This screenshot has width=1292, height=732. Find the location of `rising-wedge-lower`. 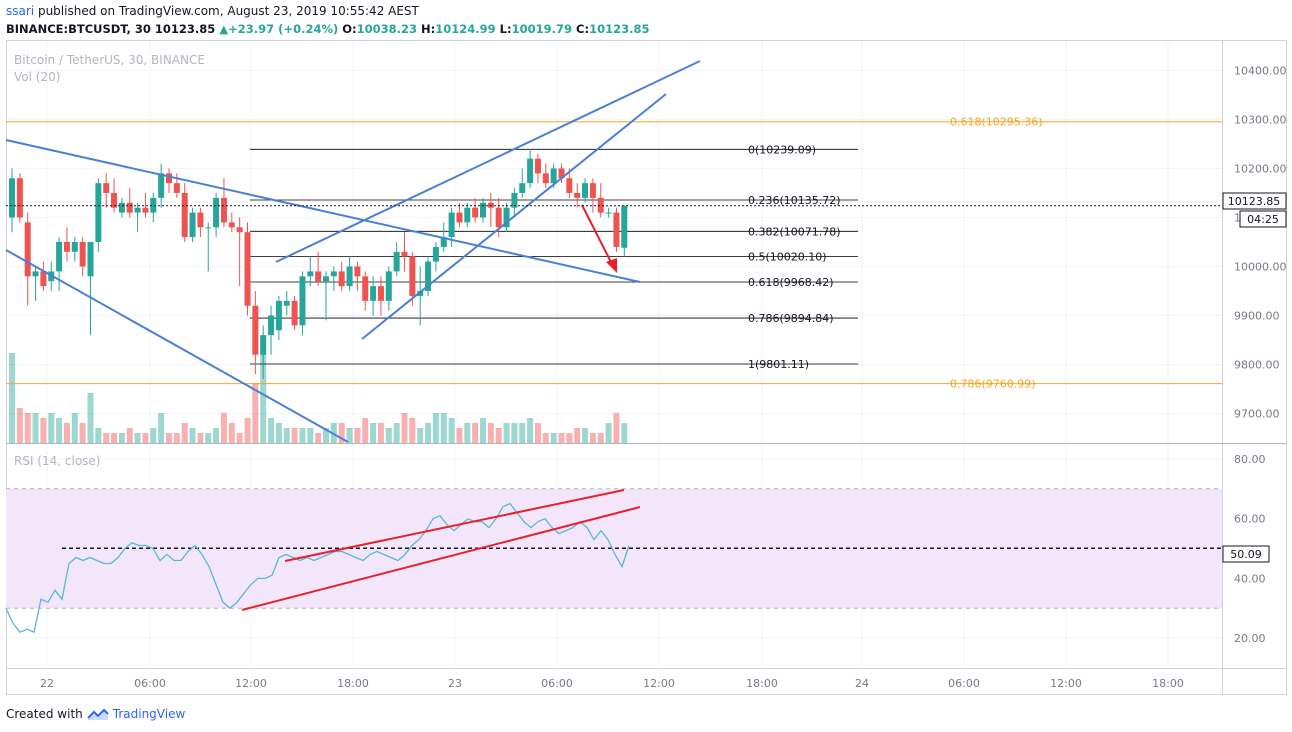

rising-wedge-lower is located at coordinates (514, 216).